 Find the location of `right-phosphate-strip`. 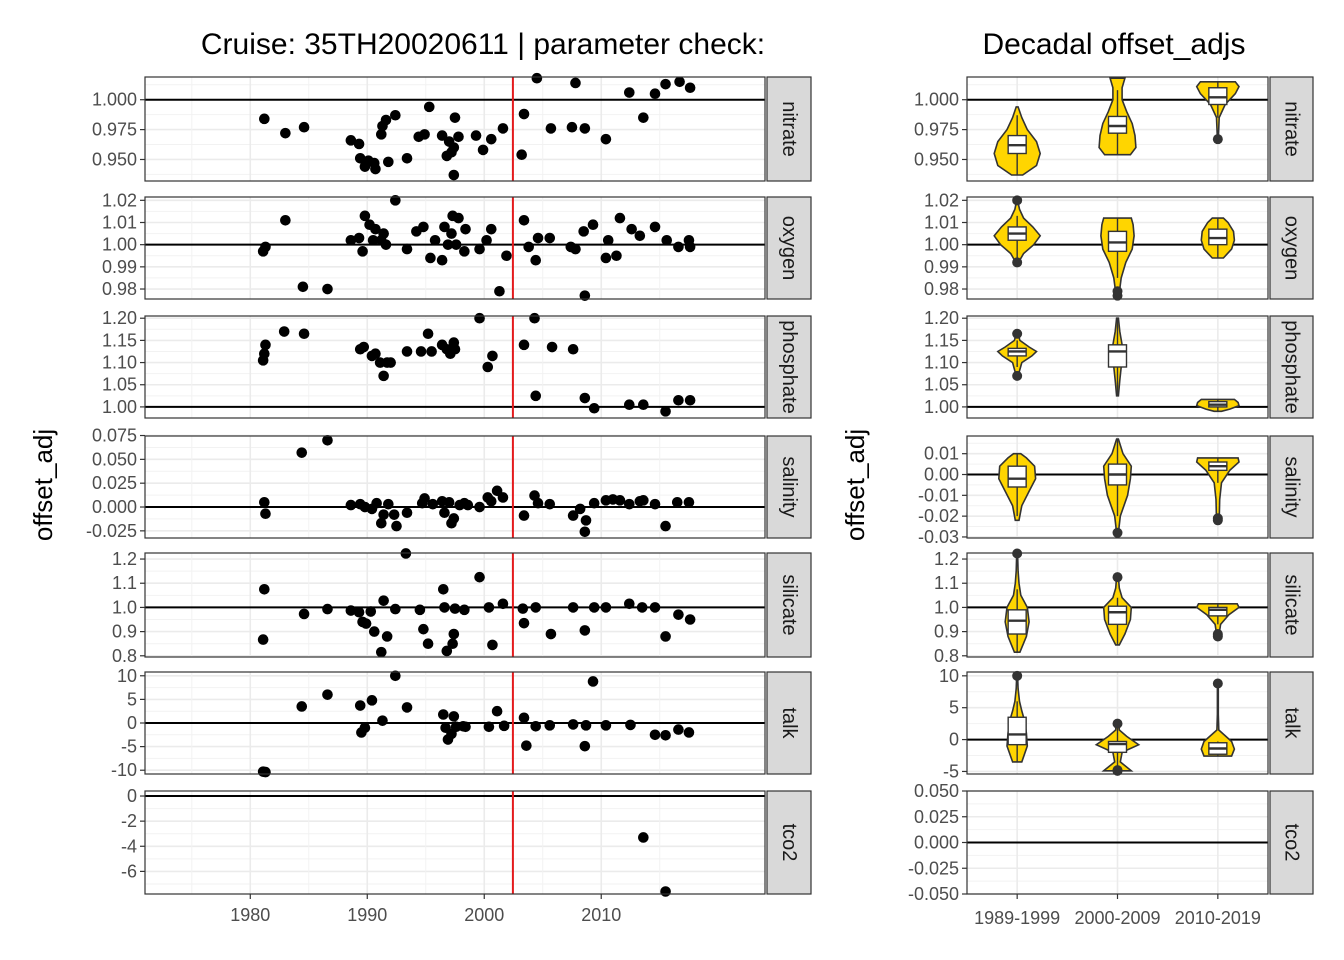

right-phosphate-strip is located at coordinates (1291, 367).